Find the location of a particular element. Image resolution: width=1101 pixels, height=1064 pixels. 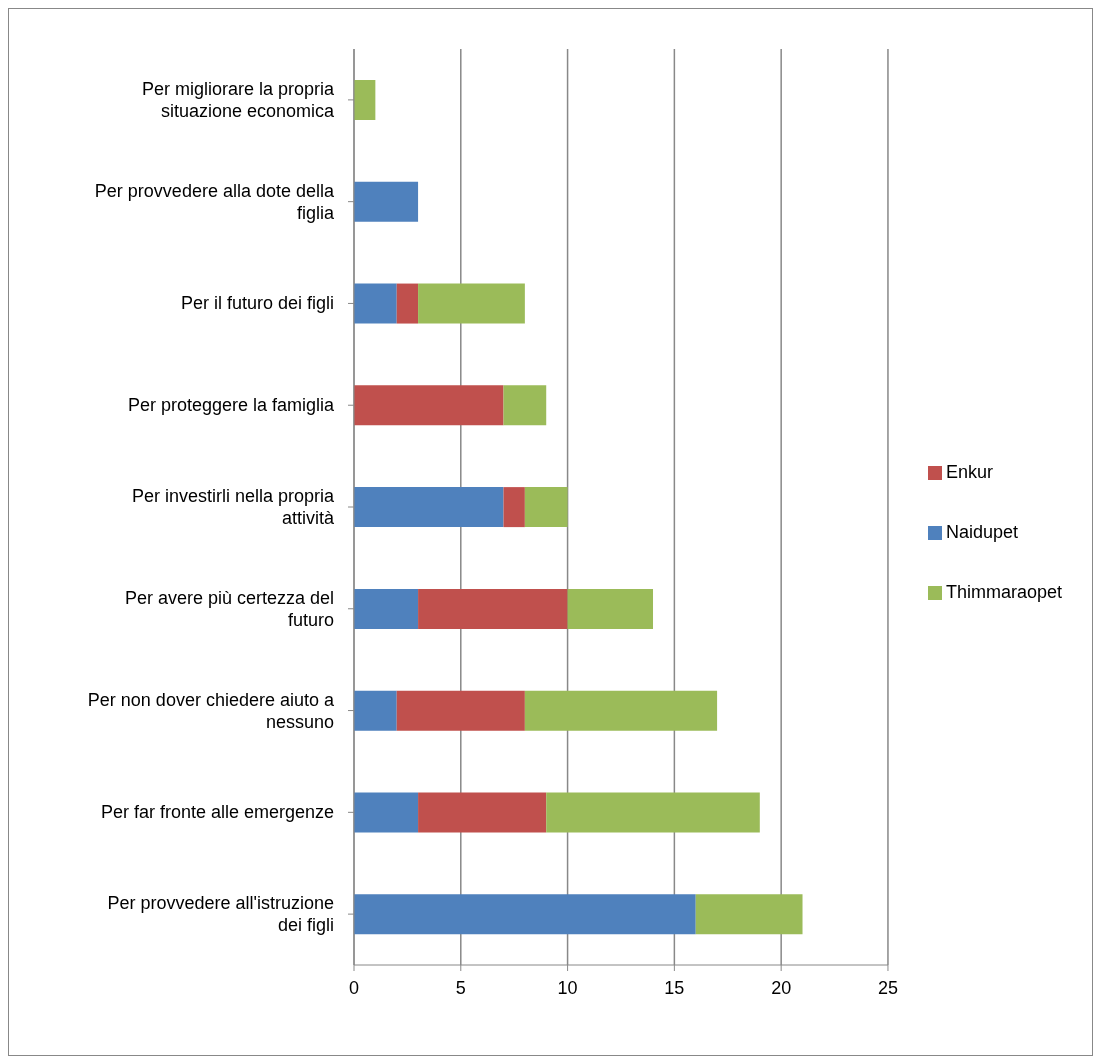

y-tick-label: Per provvedere alla dote della figlia is located at coordinates (214, 201).